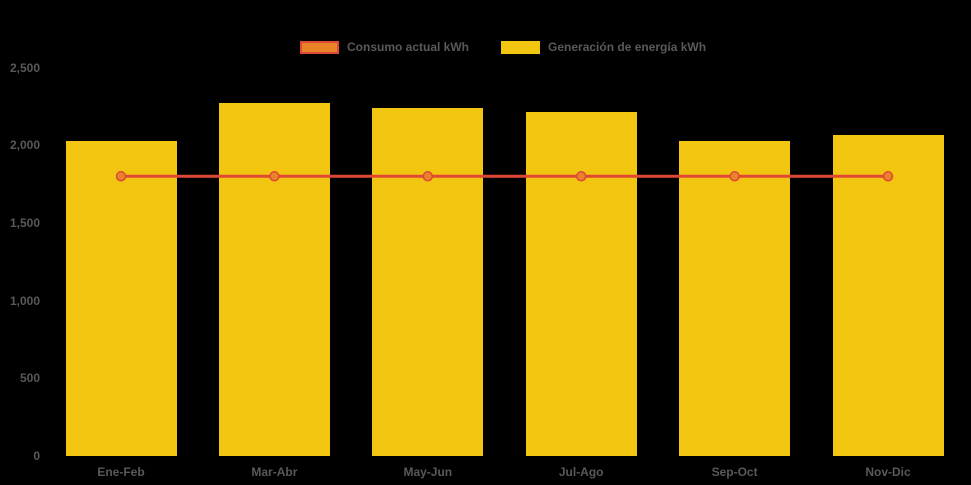 Image resolution: width=971 pixels, height=485 pixels. What do you see at coordinates (24, 145) in the screenshot?
I see `y-tick-label: 2,000` at bounding box center [24, 145].